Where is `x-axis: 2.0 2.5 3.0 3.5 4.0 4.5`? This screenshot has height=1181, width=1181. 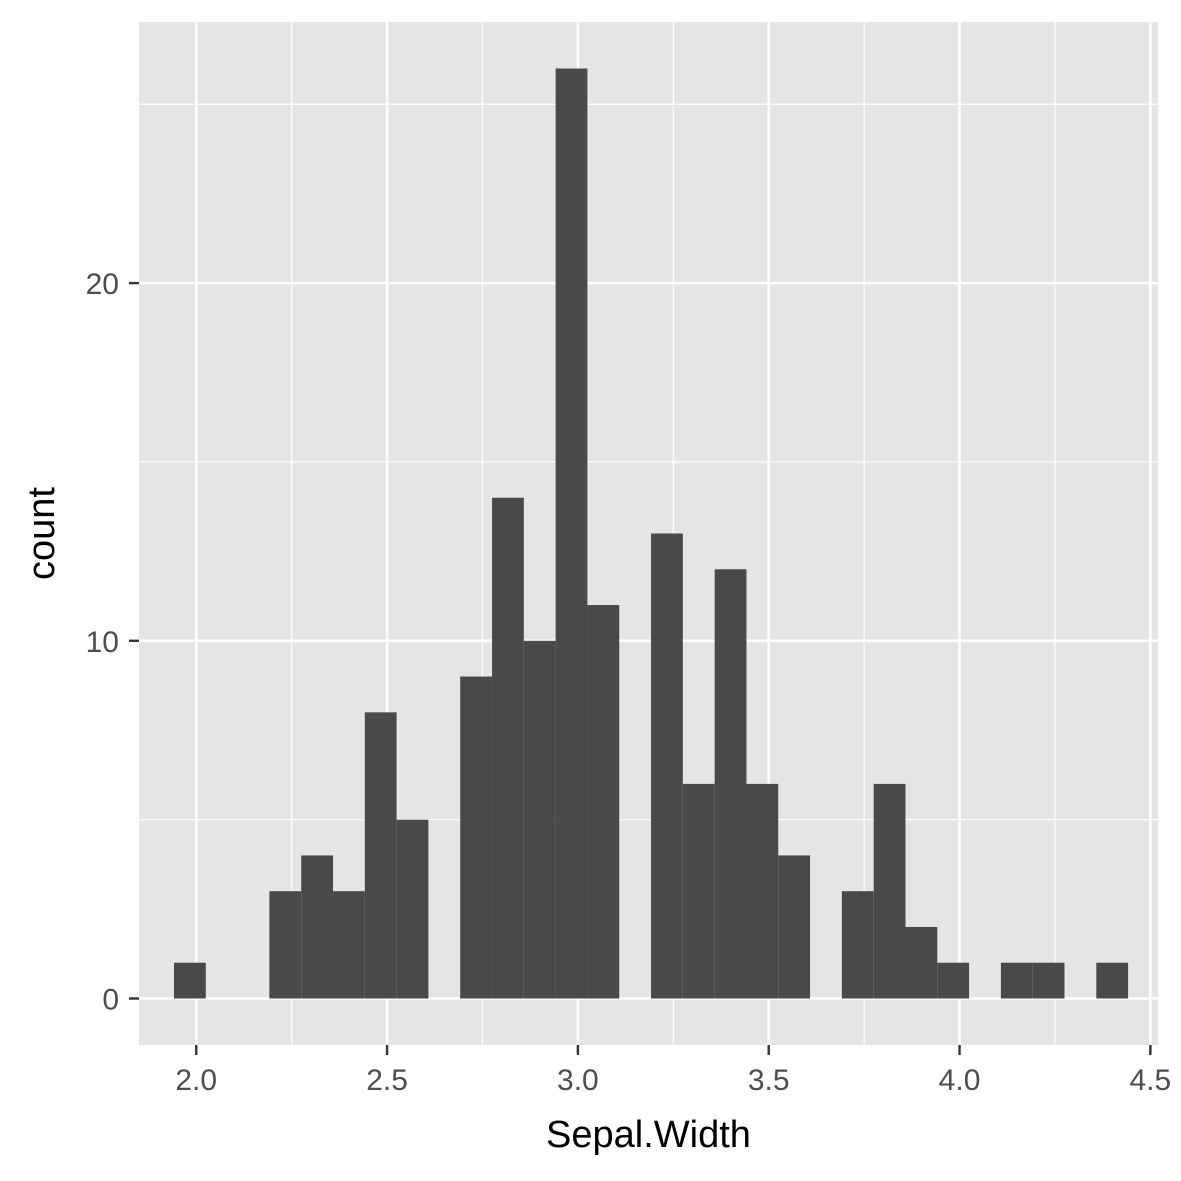
x-axis: 2.0 2.5 3.0 3.5 4.0 4.5 is located at coordinates (673, 1071).